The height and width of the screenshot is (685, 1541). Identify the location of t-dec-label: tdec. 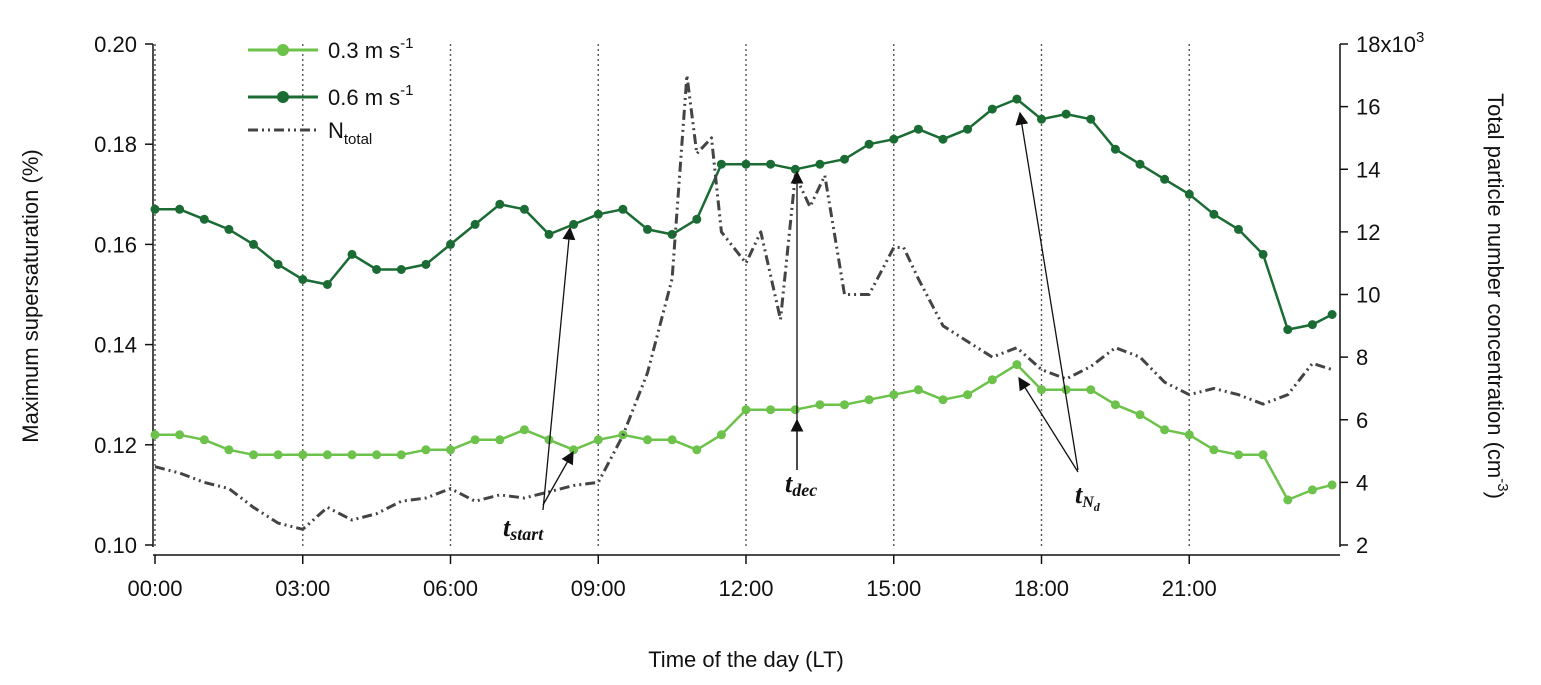
(801, 484).